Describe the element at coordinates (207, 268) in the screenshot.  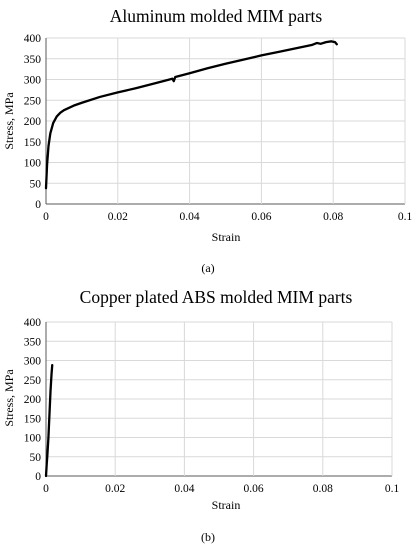
I see `caption: (a)` at that location.